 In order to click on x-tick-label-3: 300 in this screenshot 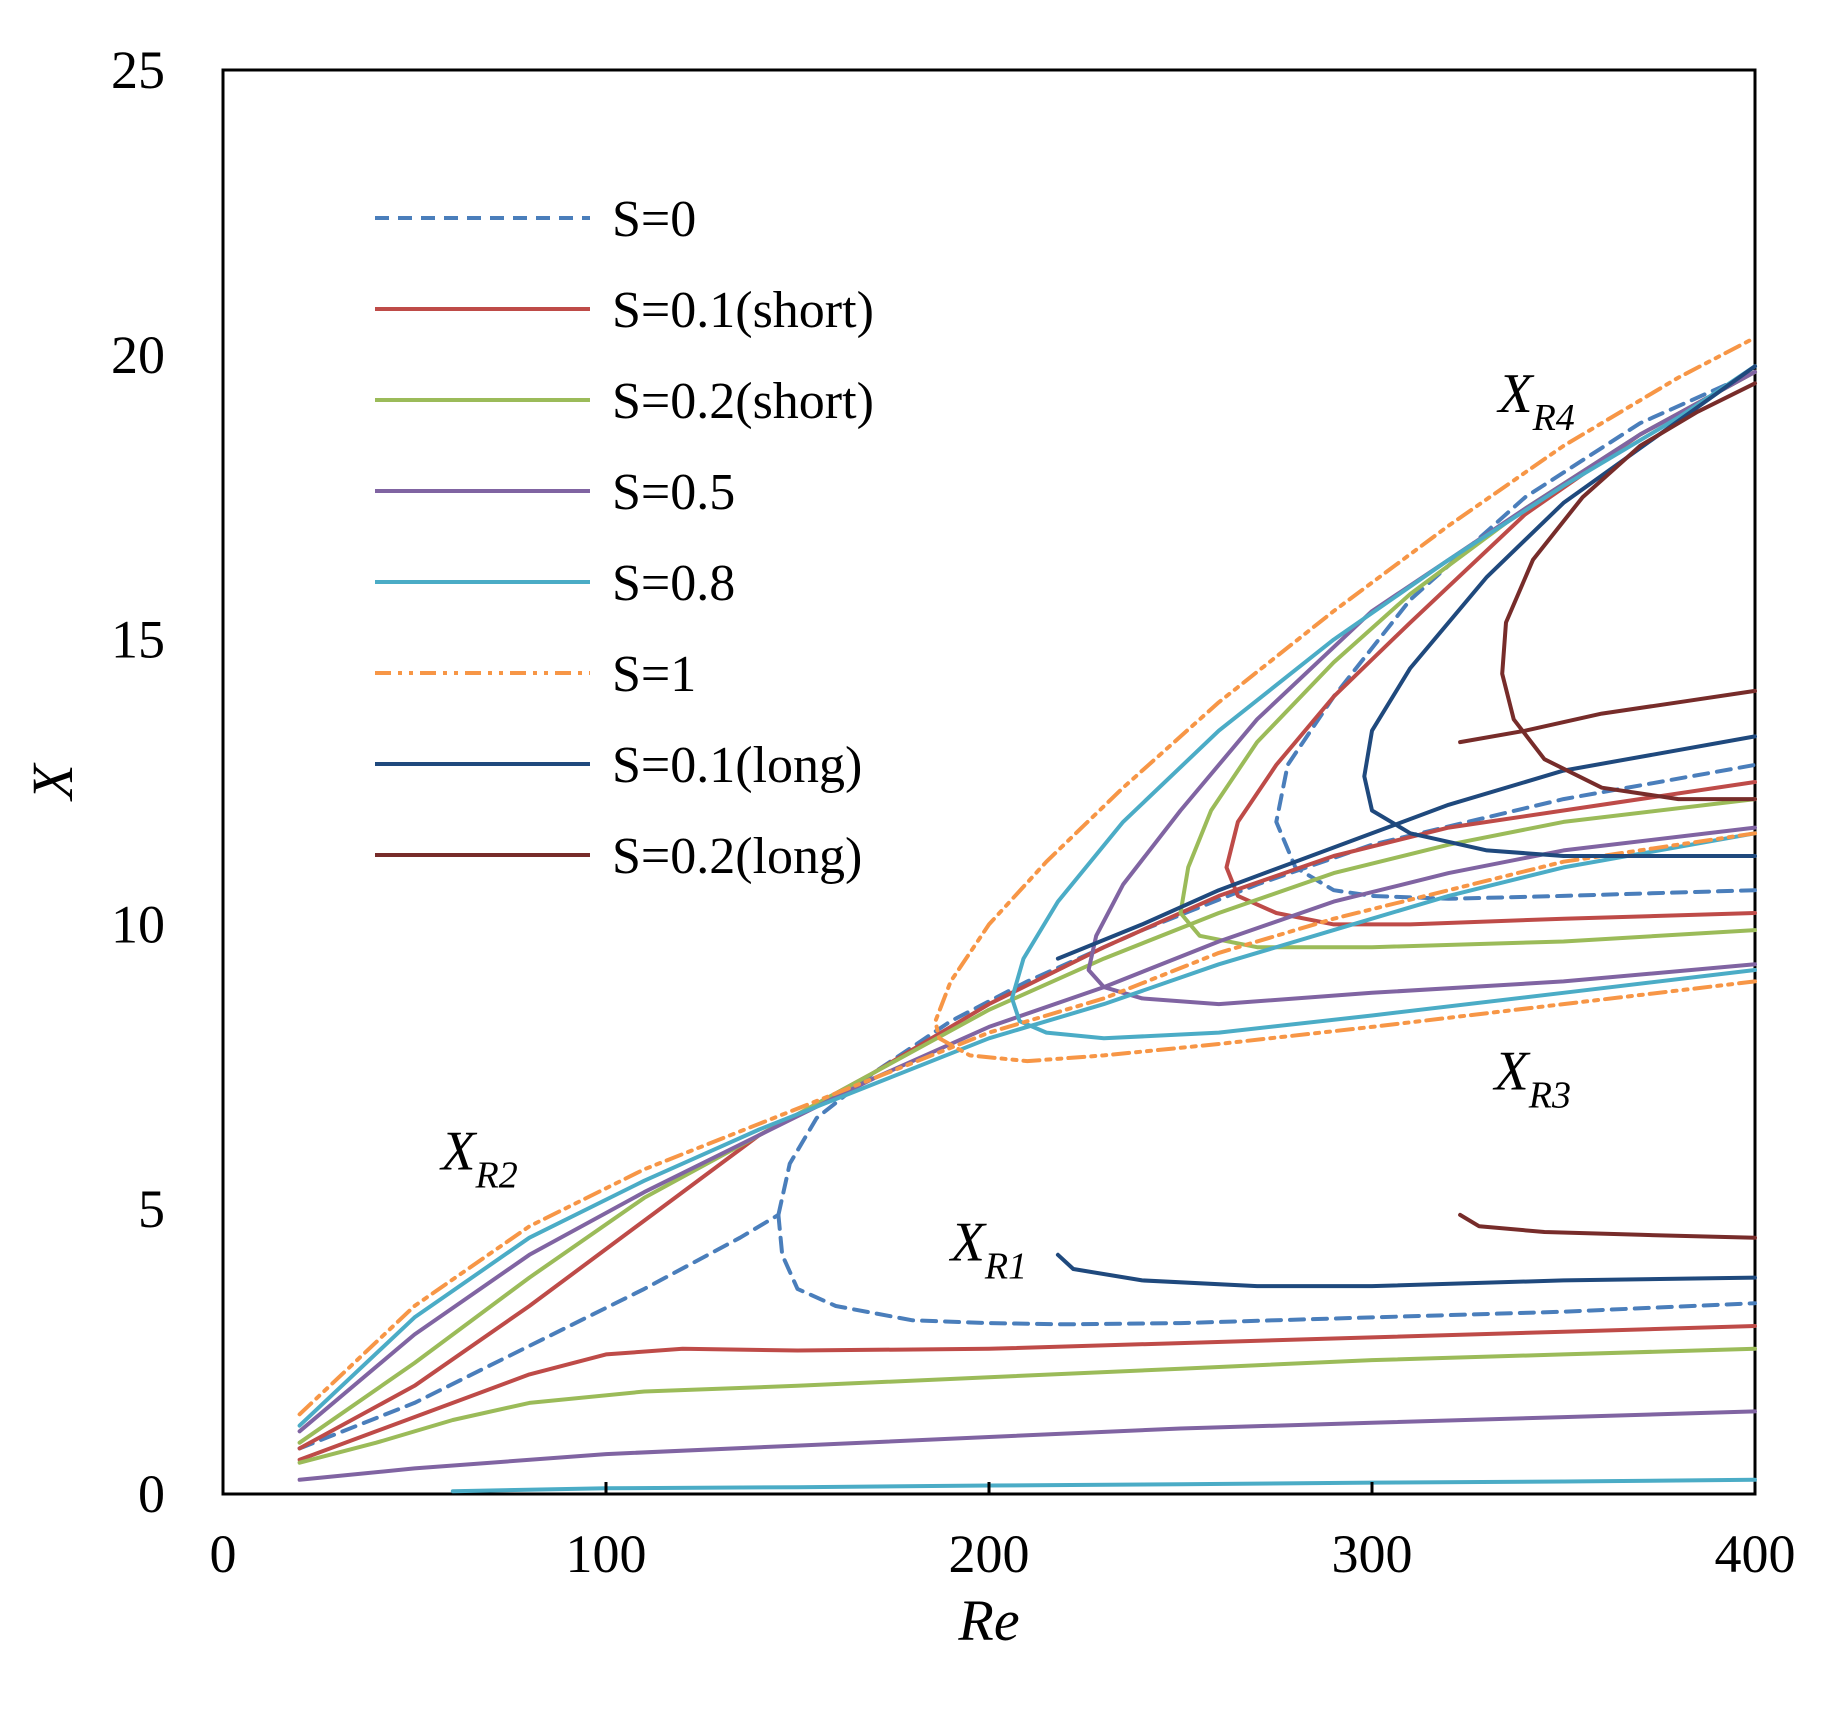, I will do `click(1372, 1554)`.